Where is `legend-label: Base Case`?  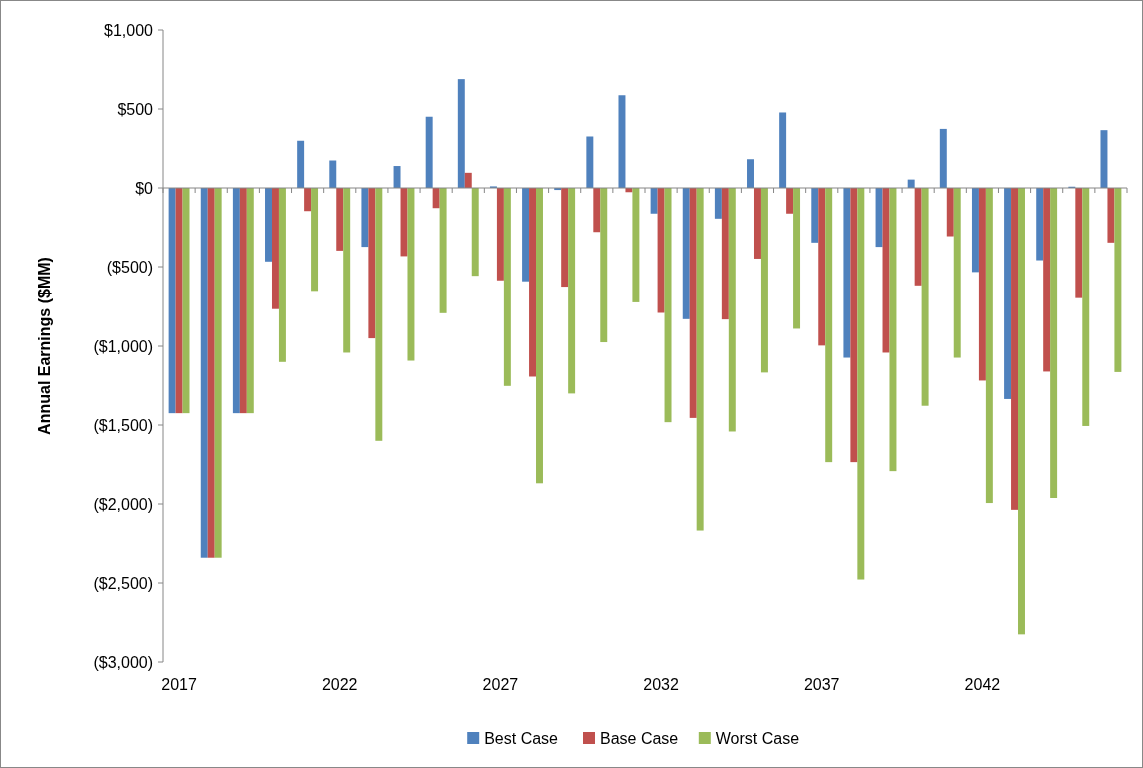 legend-label: Base Case is located at coordinates (639, 738).